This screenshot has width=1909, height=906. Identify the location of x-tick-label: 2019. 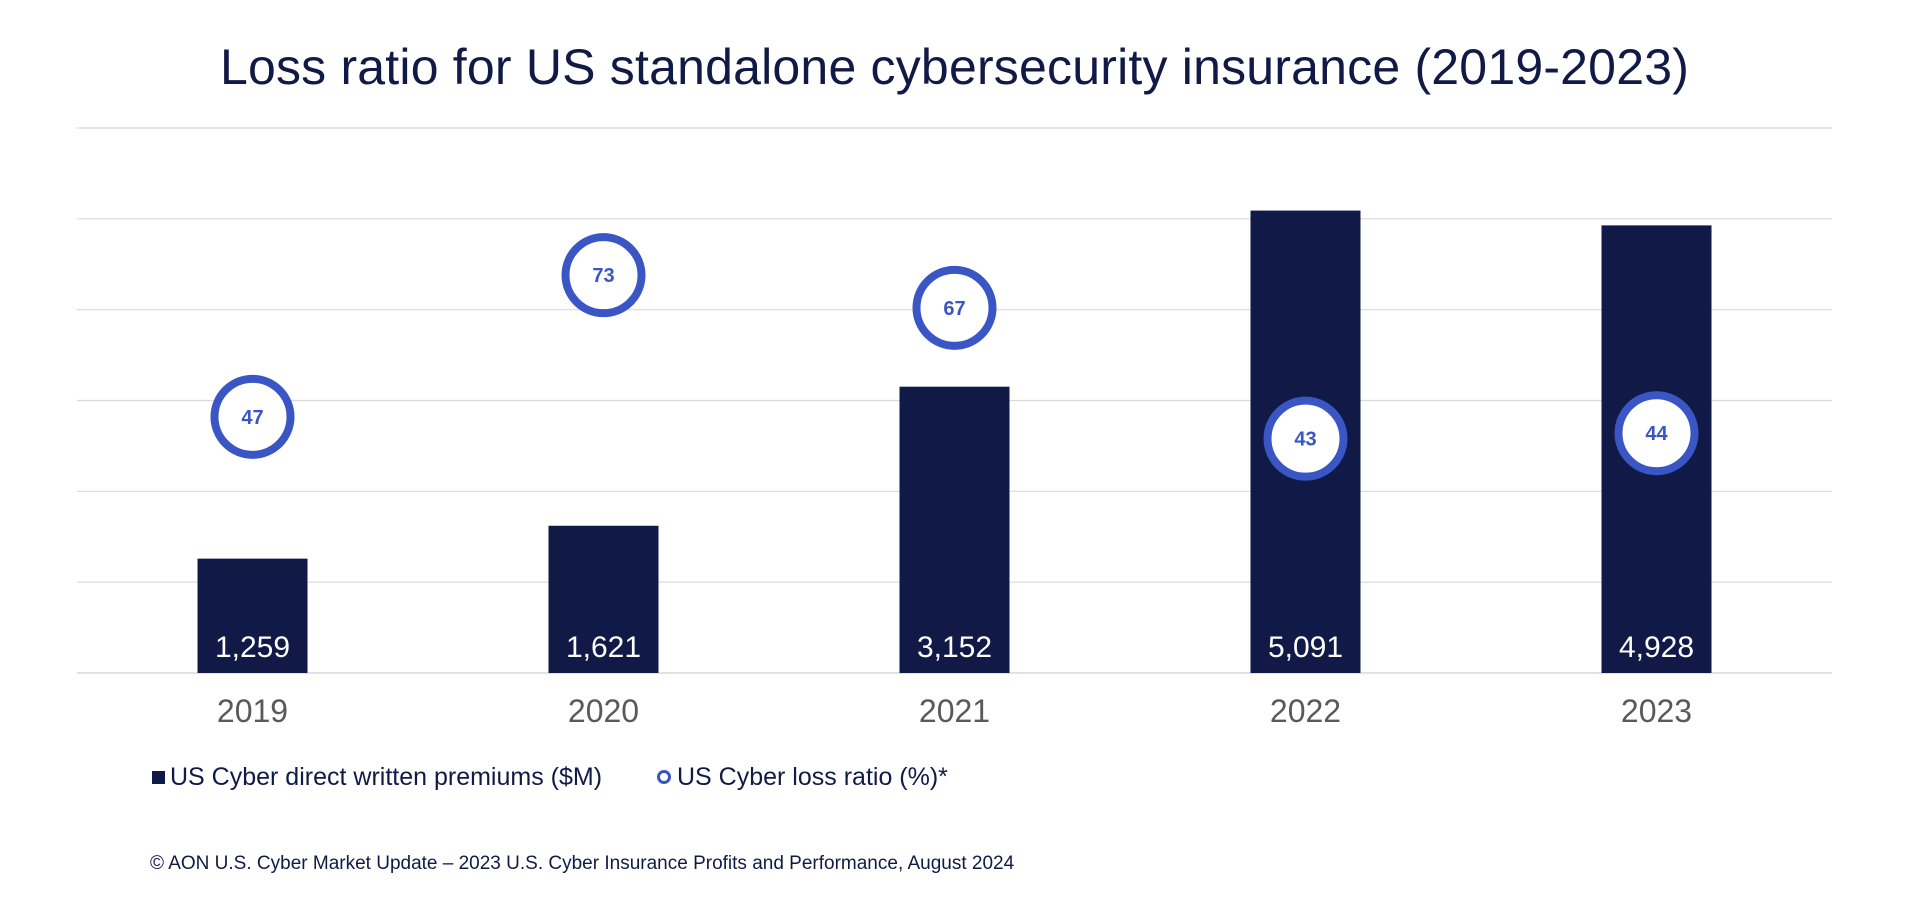
(252, 711).